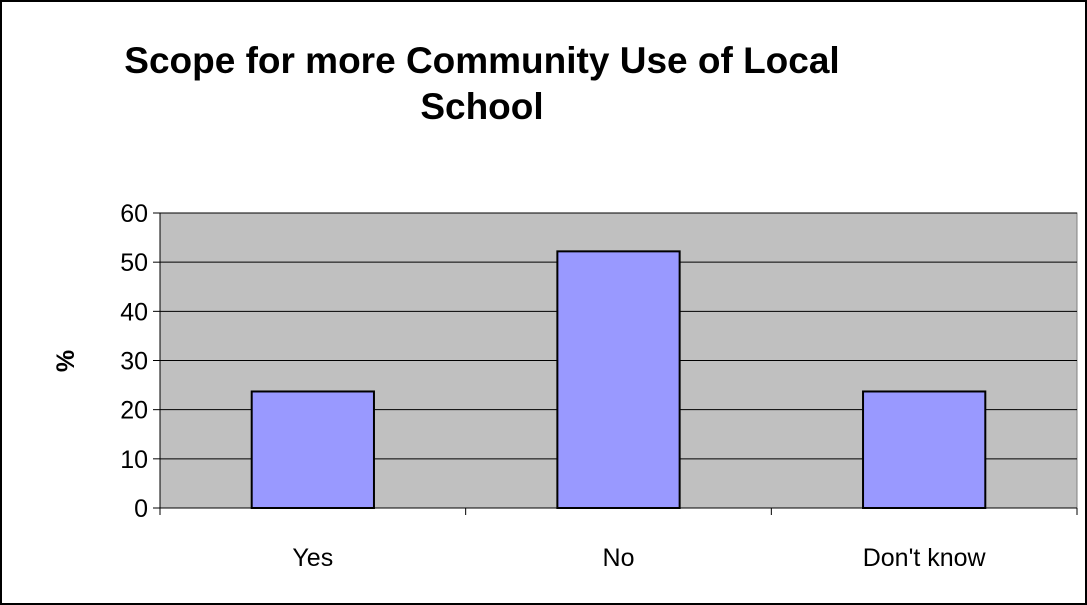 The width and height of the screenshot is (1087, 605). Describe the element at coordinates (312, 558) in the screenshot. I see `x-tick-label-yes: Yes` at that location.